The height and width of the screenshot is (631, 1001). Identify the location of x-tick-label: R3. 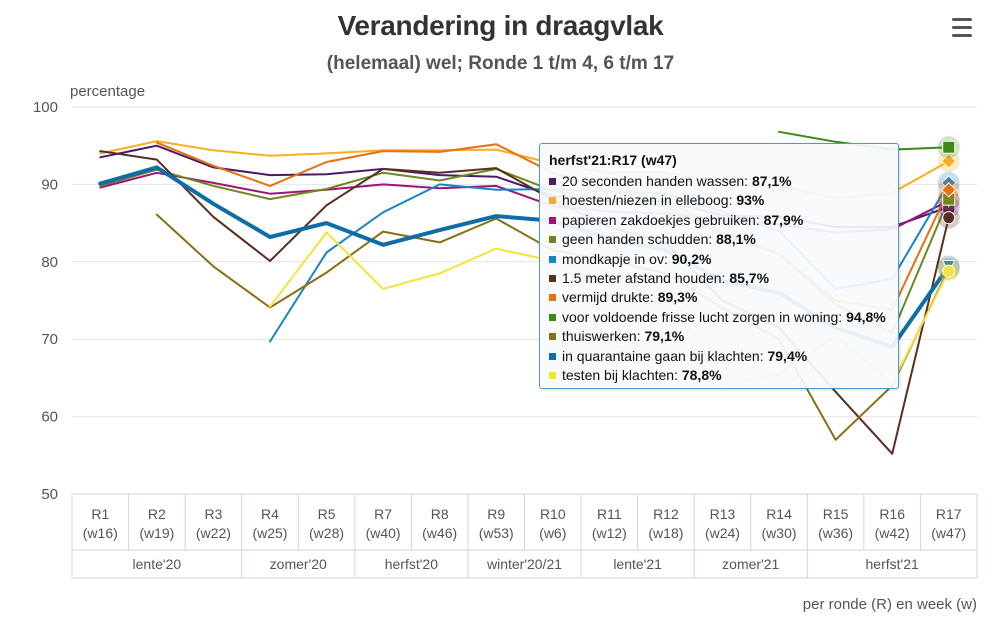
(213, 514).